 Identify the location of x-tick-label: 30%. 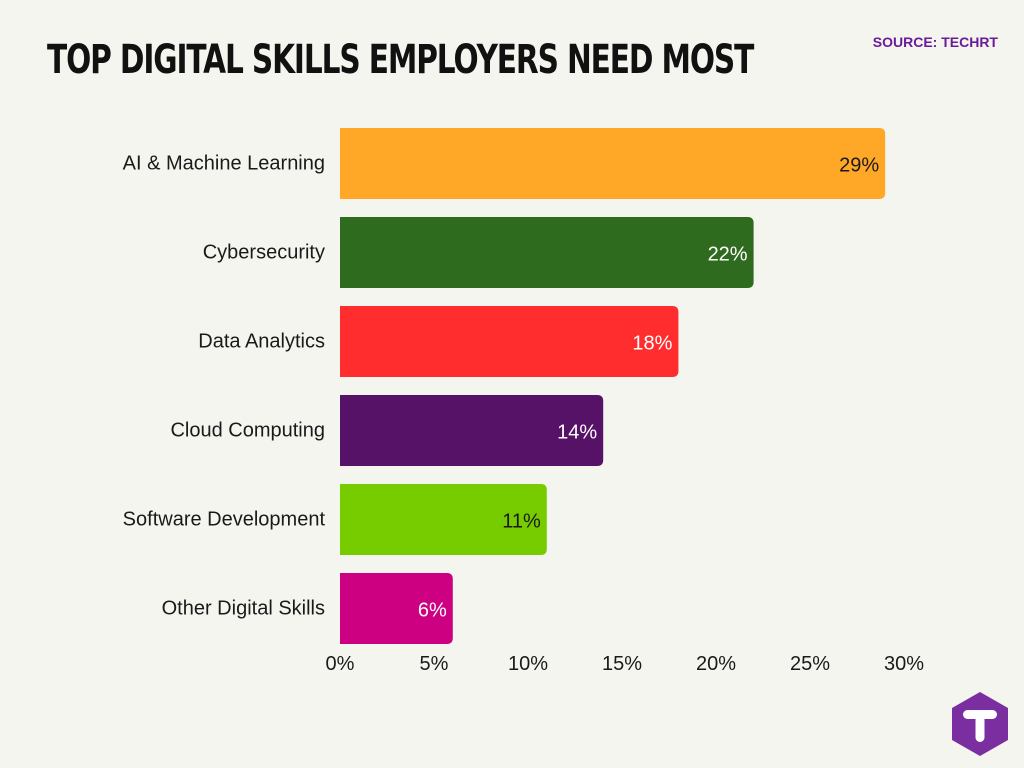
(904, 664).